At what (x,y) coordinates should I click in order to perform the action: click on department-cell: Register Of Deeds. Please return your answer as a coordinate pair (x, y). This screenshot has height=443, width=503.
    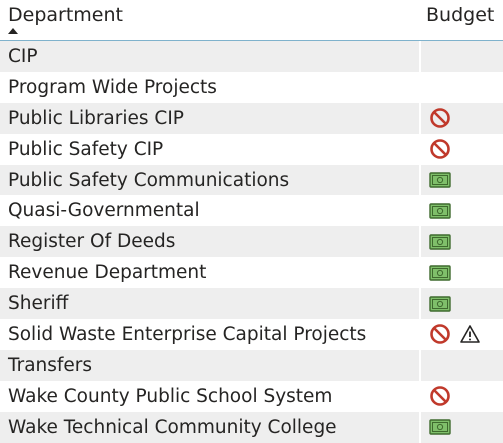
    Looking at the image, I should click on (210, 242).